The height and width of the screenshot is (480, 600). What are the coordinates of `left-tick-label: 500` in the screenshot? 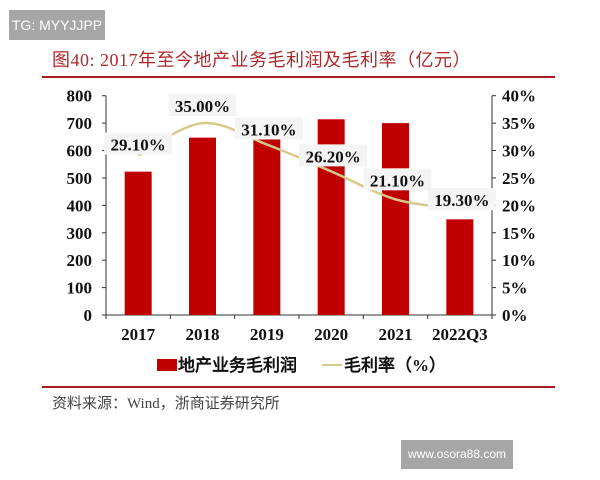 It's located at (80, 178).